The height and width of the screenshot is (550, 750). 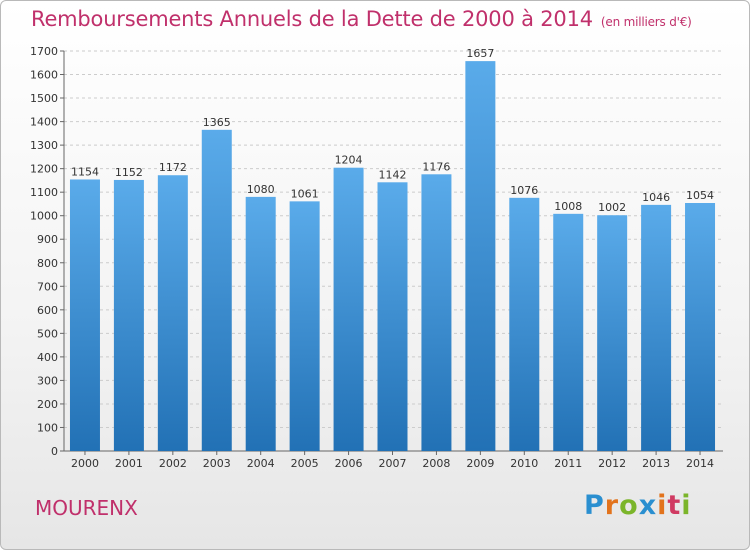 What do you see at coordinates (480, 463) in the screenshot?
I see `x-tick-label: 2009` at bounding box center [480, 463].